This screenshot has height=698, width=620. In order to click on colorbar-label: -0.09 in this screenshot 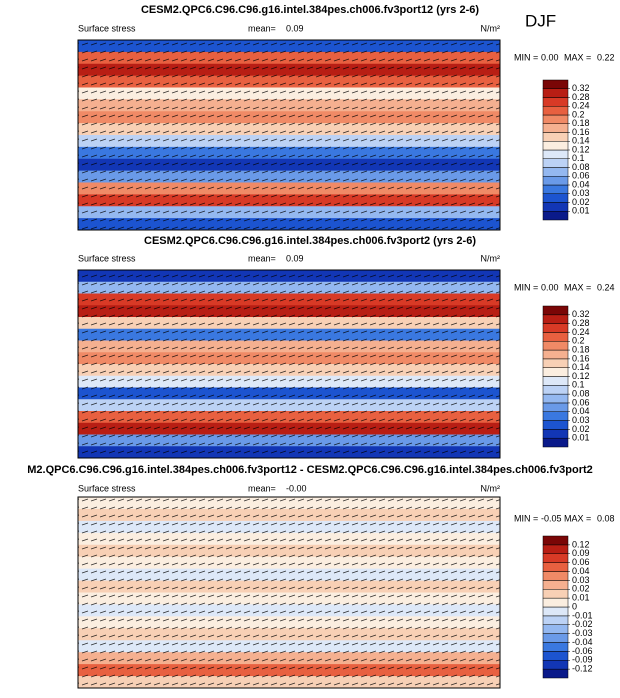, I will do `click(582, 660)`.